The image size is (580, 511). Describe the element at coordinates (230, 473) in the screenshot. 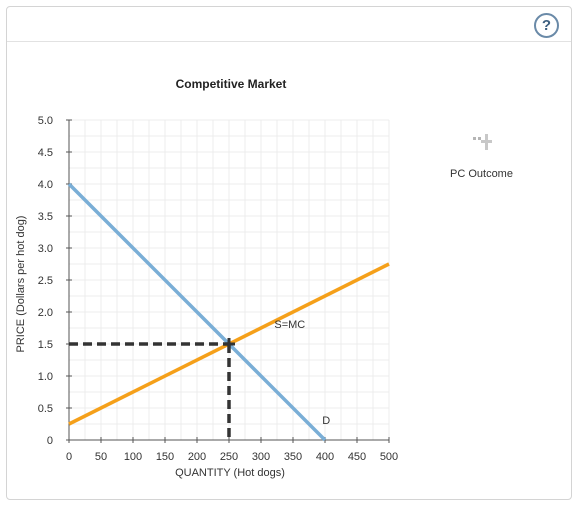

I see `x-axis-label: QUANTITY (Hot dogs)` at that location.